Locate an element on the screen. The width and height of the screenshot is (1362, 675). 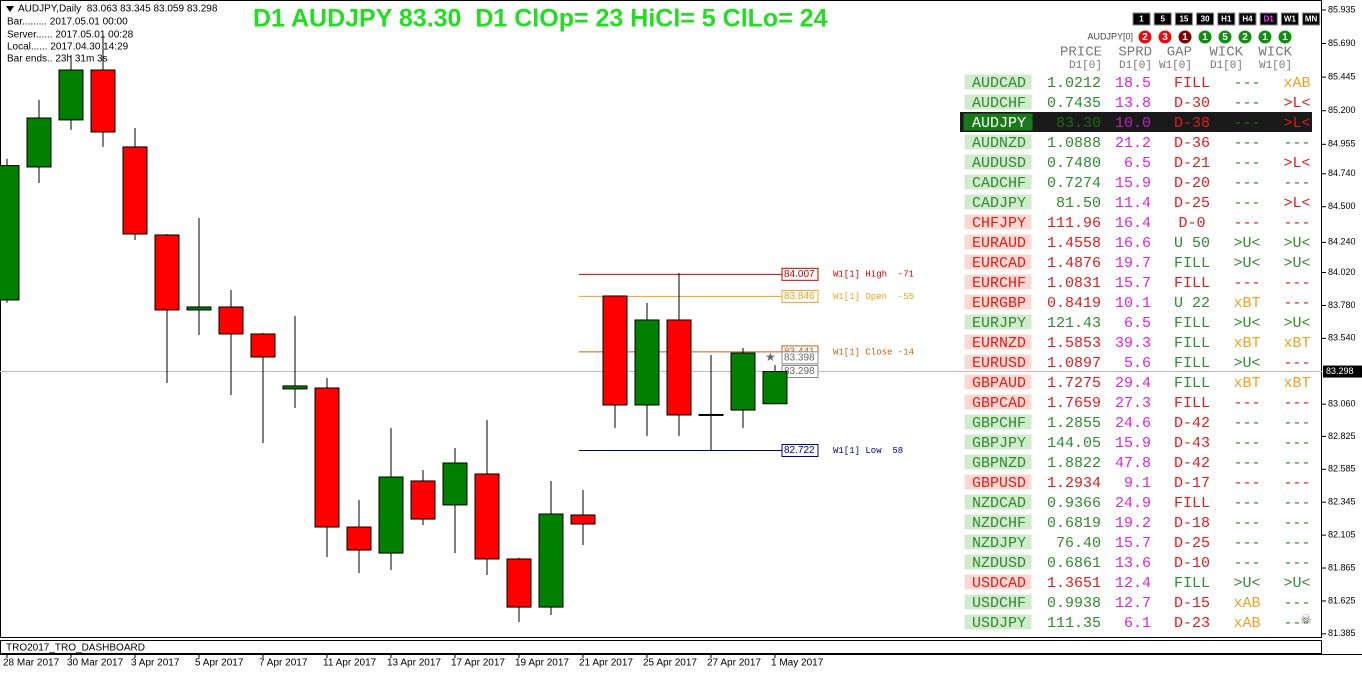
symbol-label: AUDNZD is located at coordinates (999, 143).